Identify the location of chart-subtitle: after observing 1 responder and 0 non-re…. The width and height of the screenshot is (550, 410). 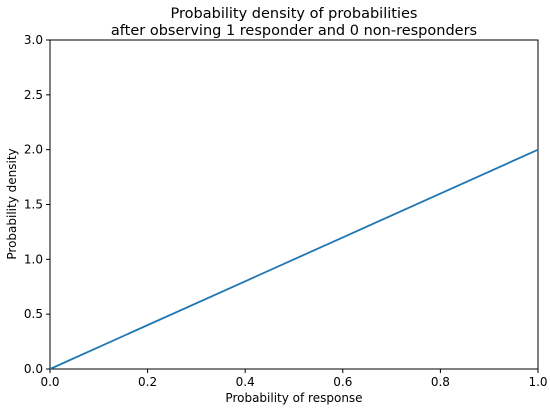
(294, 31).